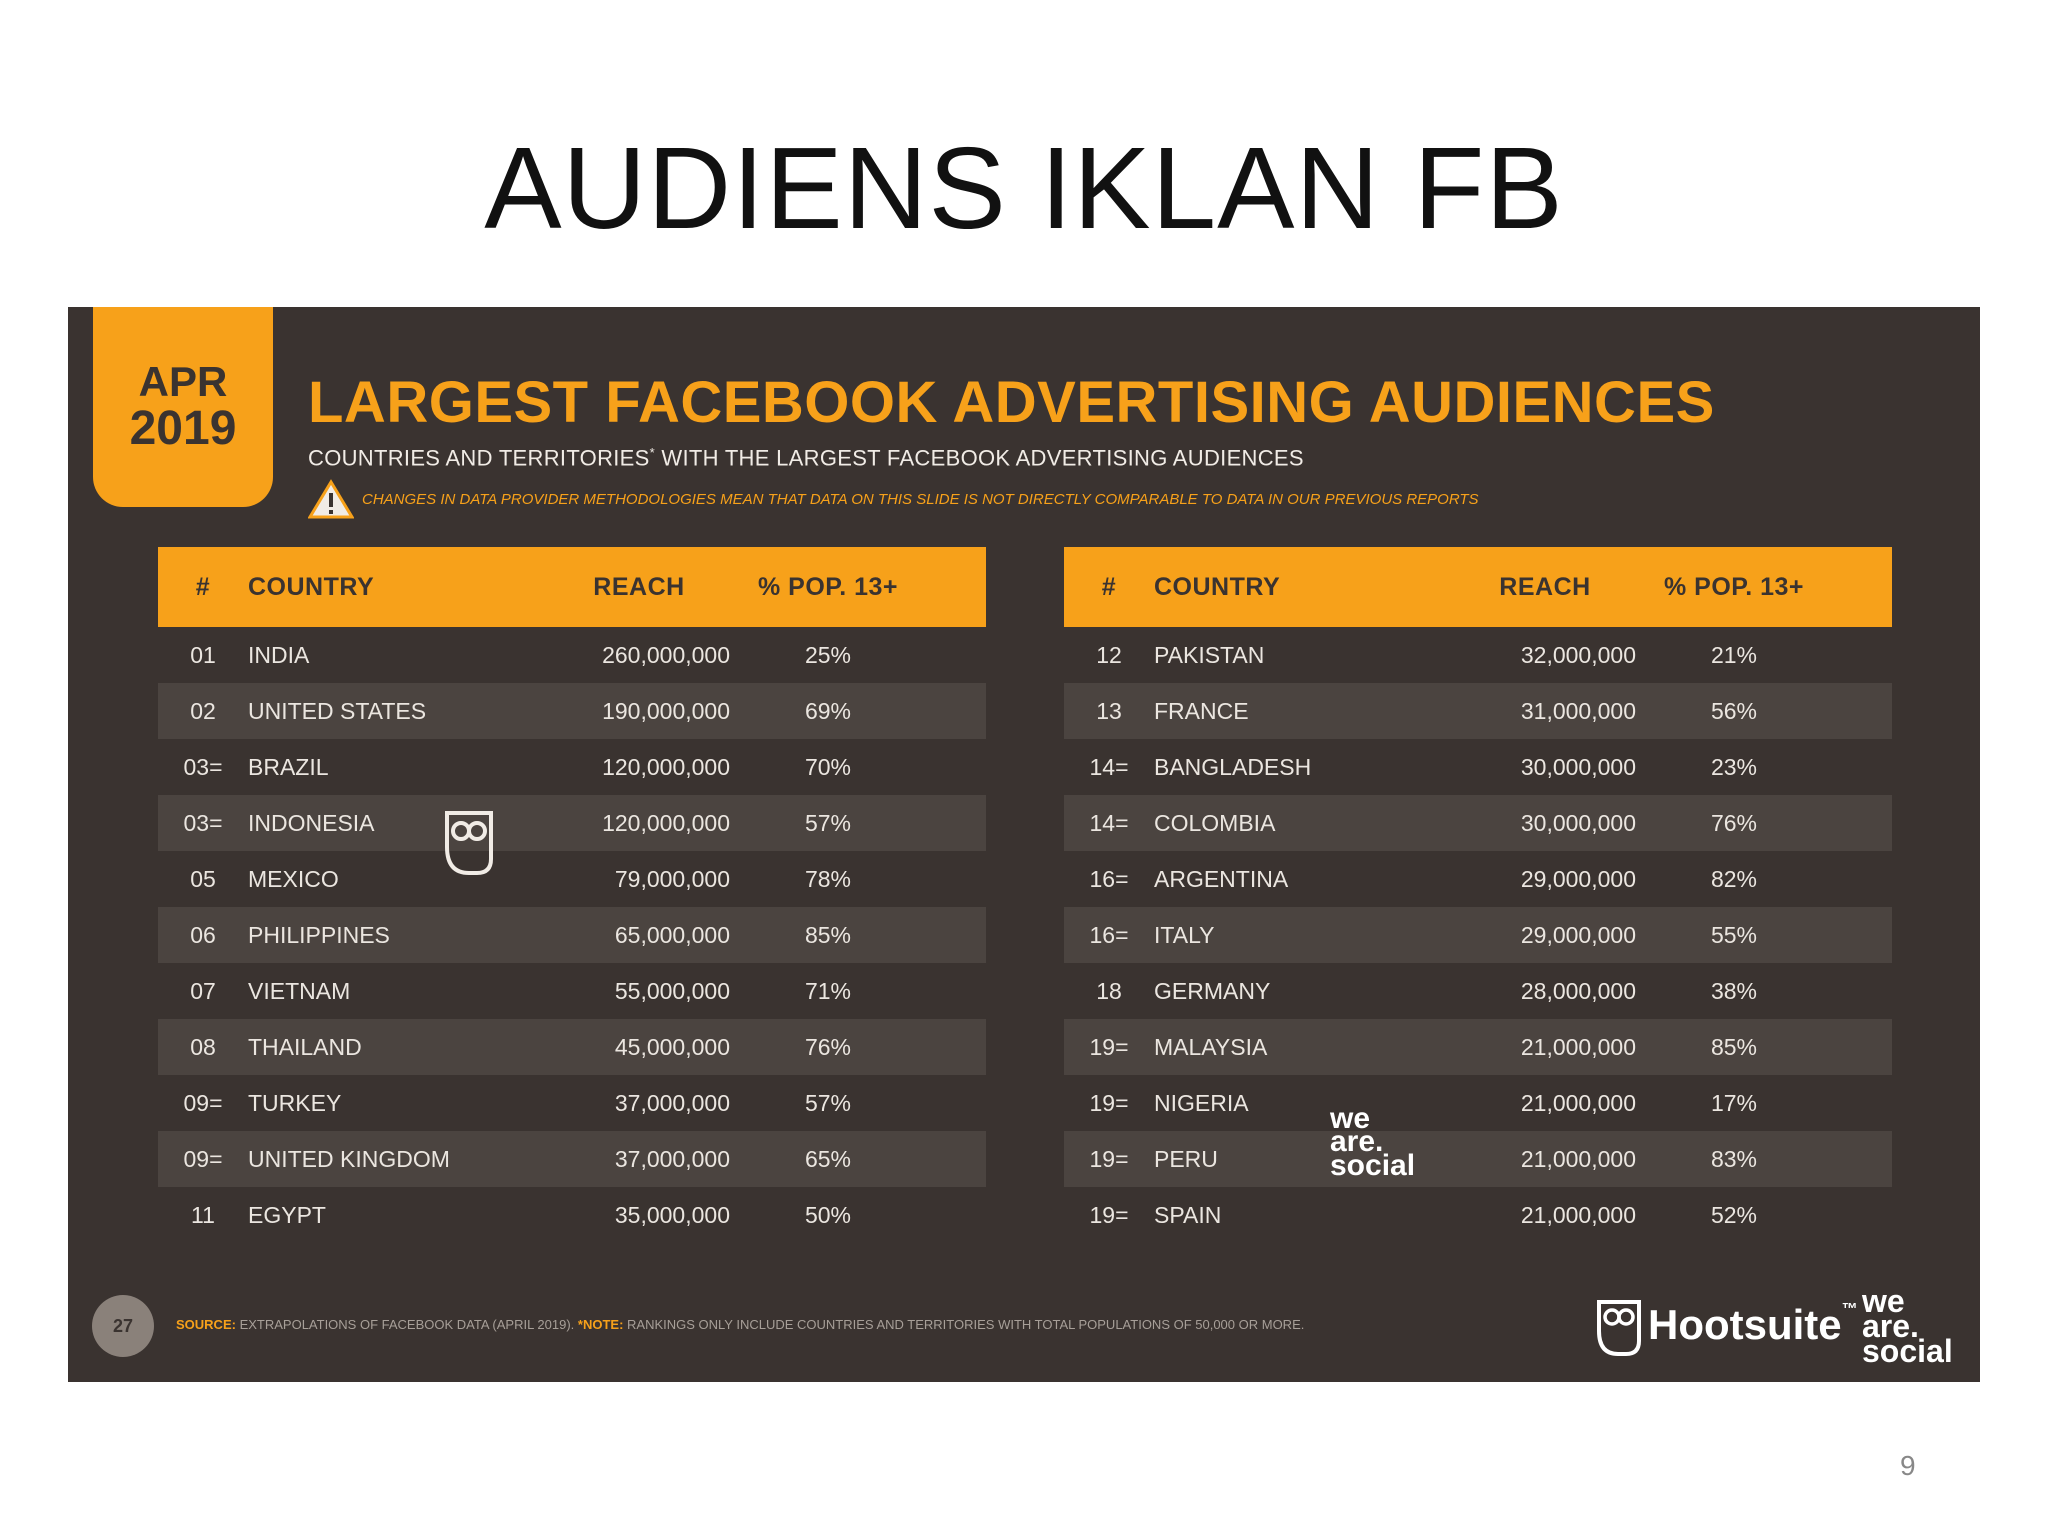 This screenshot has width=2048, height=1536. I want to click on hootsuite-tm: ™, so click(1849, 1309).